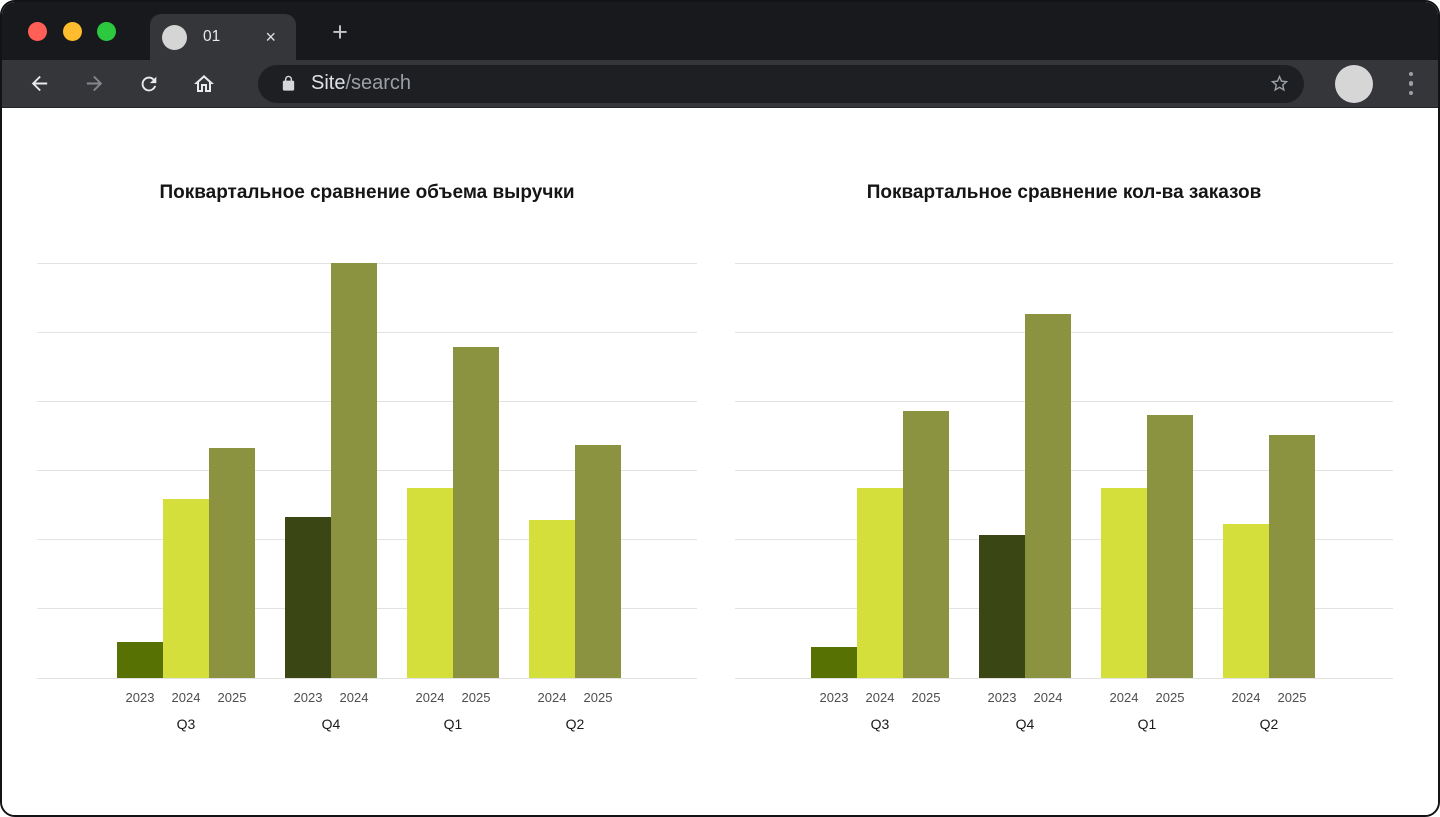  I want to click on back-button, so click(39, 84).